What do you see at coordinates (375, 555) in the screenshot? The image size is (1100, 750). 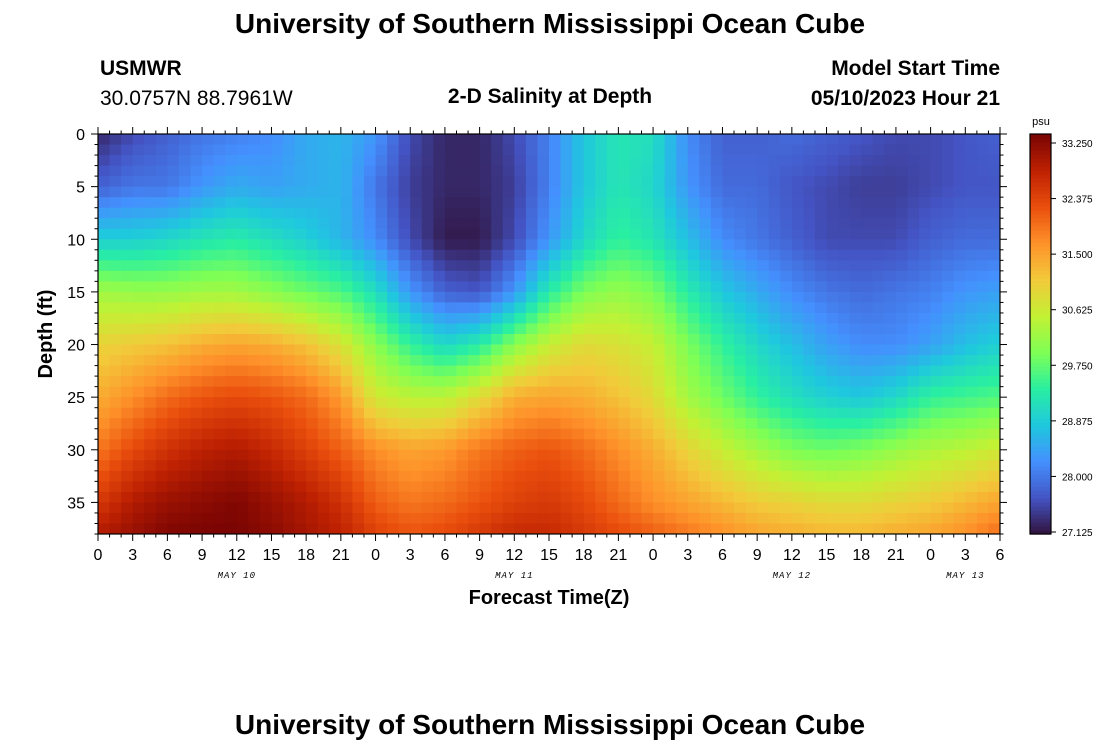 I see `x-tick-label: 0` at bounding box center [375, 555].